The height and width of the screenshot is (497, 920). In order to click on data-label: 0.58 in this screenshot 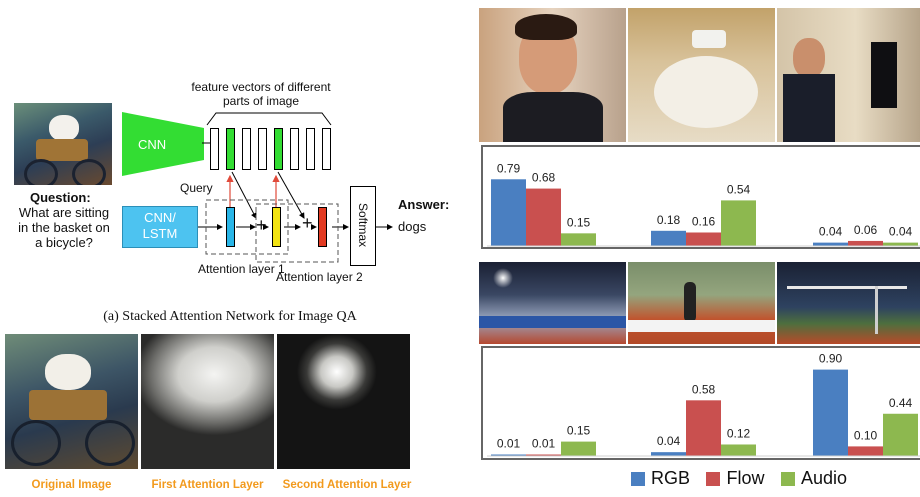, I will do `click(704, 389)`.